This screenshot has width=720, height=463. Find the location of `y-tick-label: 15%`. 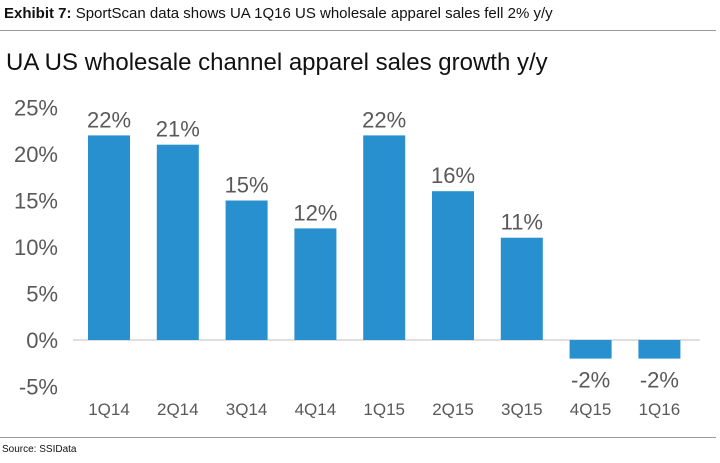

y-tick-label: 15% is located at coordinates (36, 201).